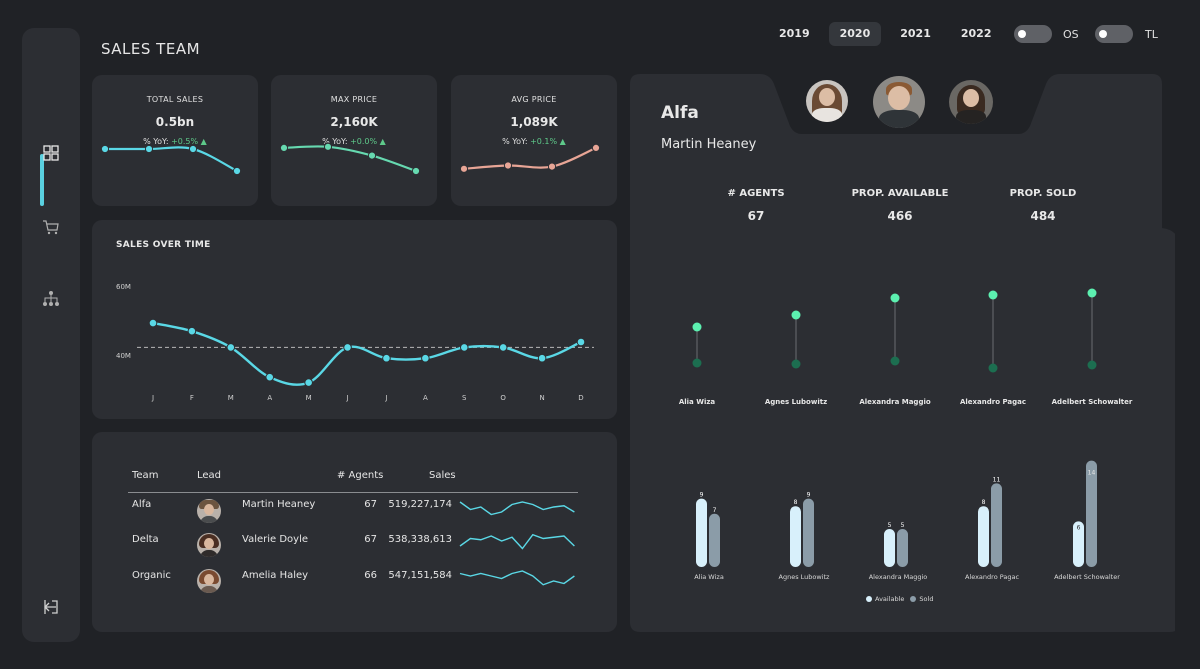 The image size is (1200, 669). I want to click on kpi-card-max-price: MAX PRICE 2,160K % YoY: +0.0% ▲, so click(354, 140).